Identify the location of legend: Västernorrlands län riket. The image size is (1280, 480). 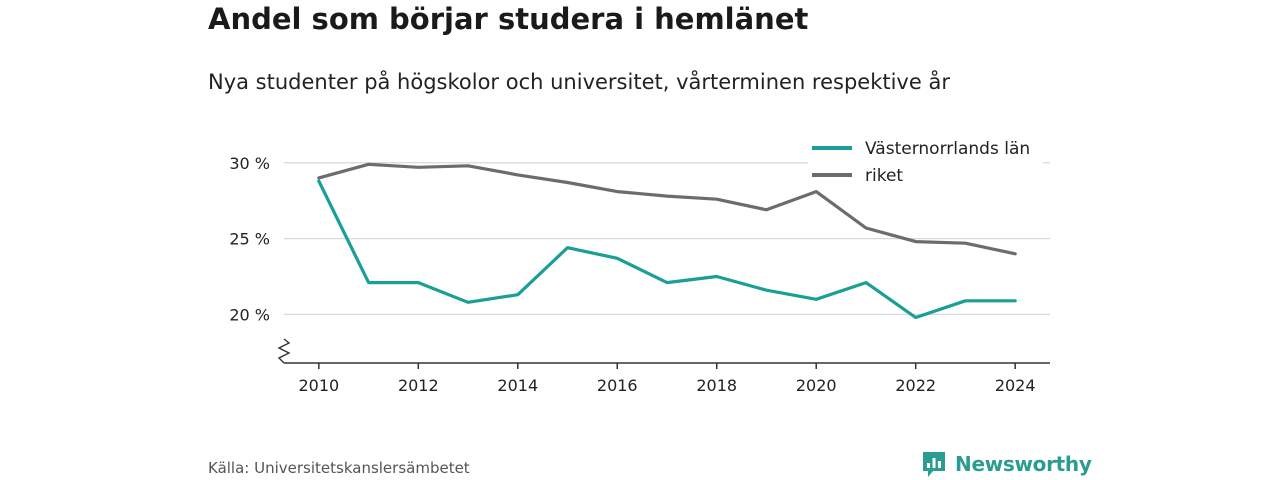
(925, 162).